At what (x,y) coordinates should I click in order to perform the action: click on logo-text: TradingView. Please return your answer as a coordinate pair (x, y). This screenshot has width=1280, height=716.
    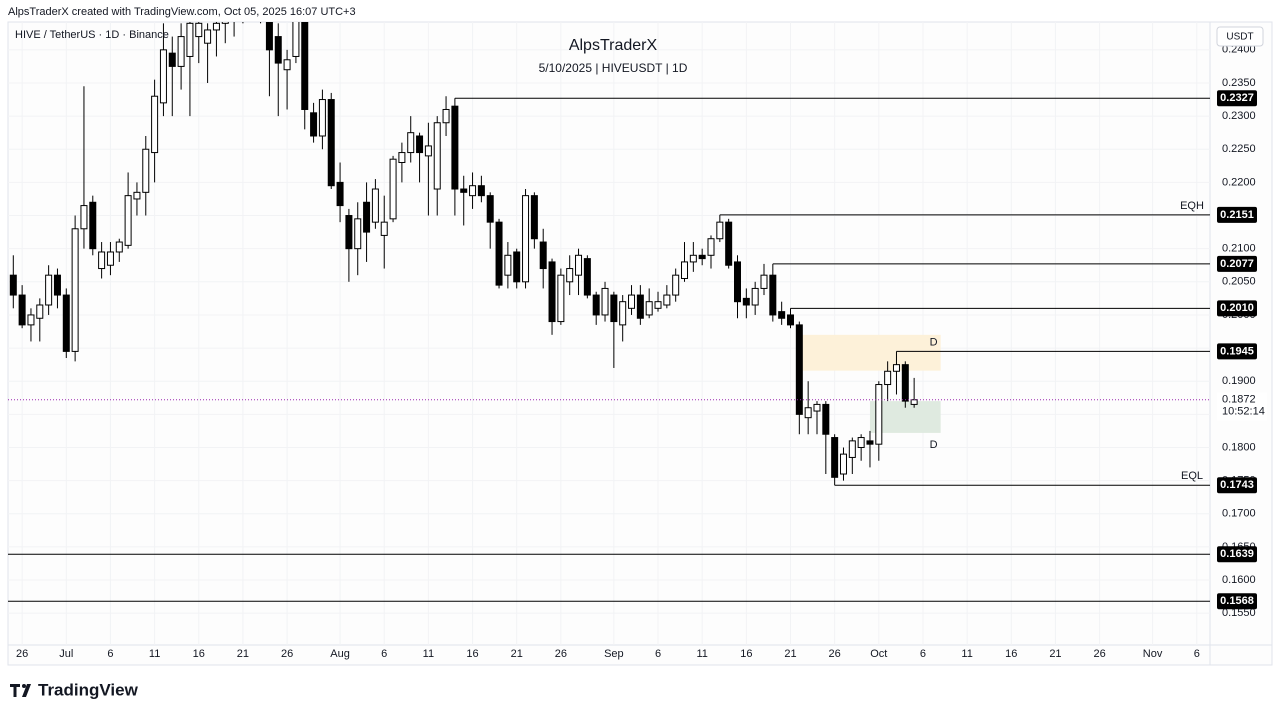
    Looking at the image, I should click on (88, 689).